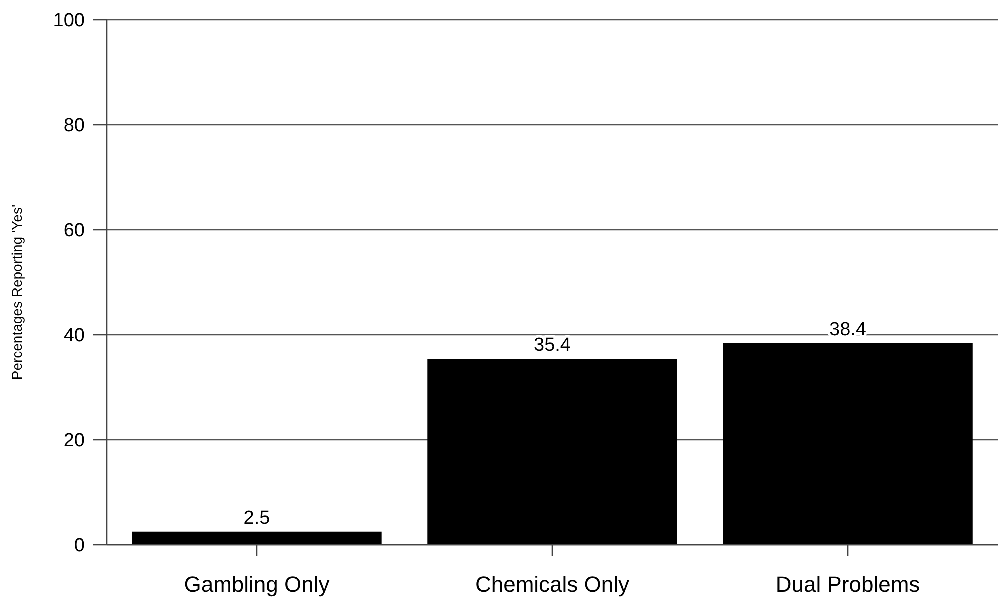  I want to click on x-tick-label: Gambling Only, so click(257, 584).